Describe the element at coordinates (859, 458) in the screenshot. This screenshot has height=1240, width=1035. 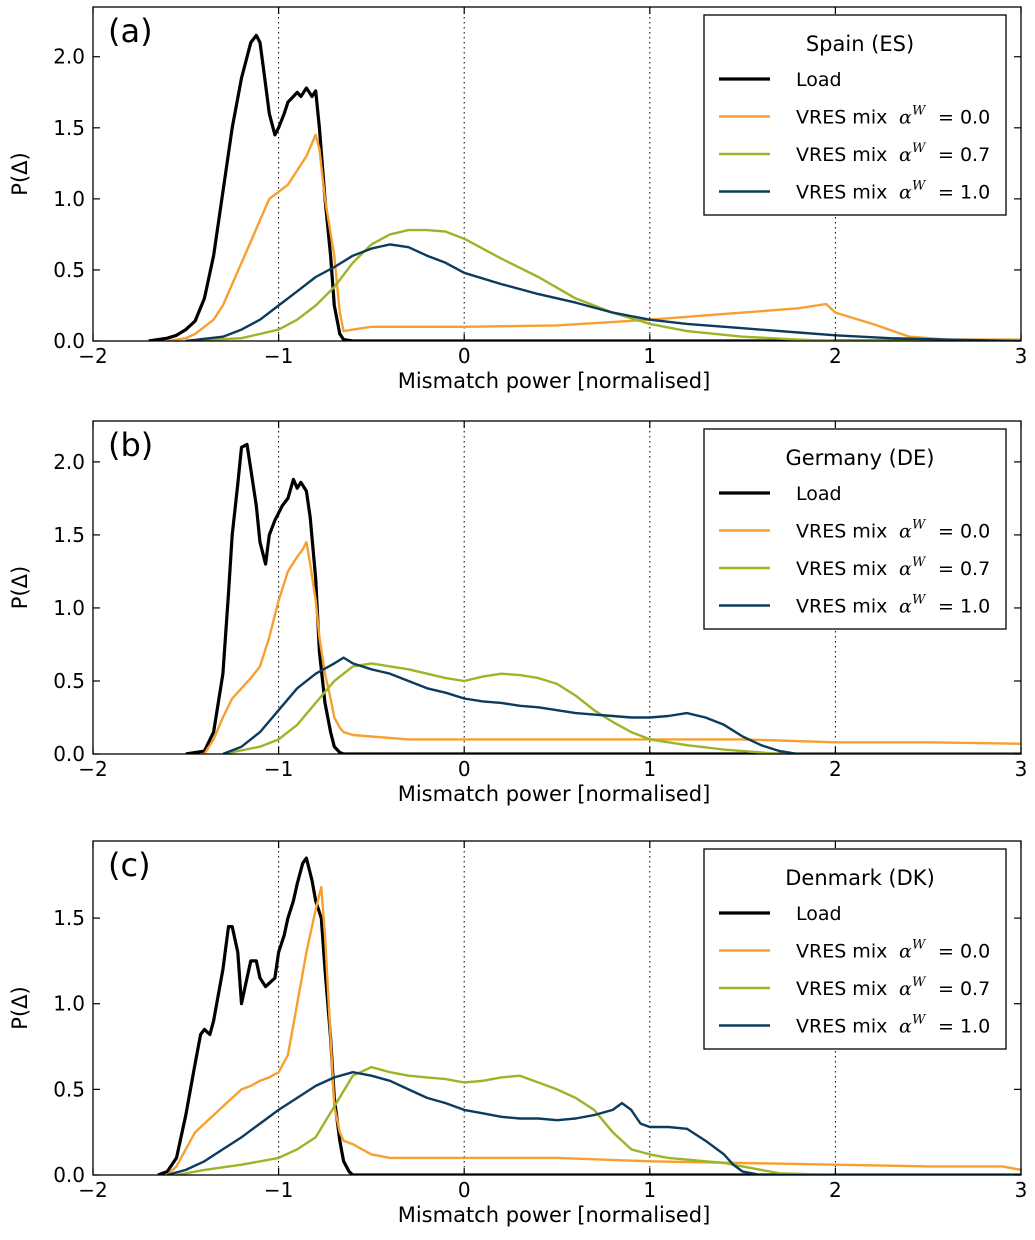
I see `legend-title: Germany (DE)` at that location.